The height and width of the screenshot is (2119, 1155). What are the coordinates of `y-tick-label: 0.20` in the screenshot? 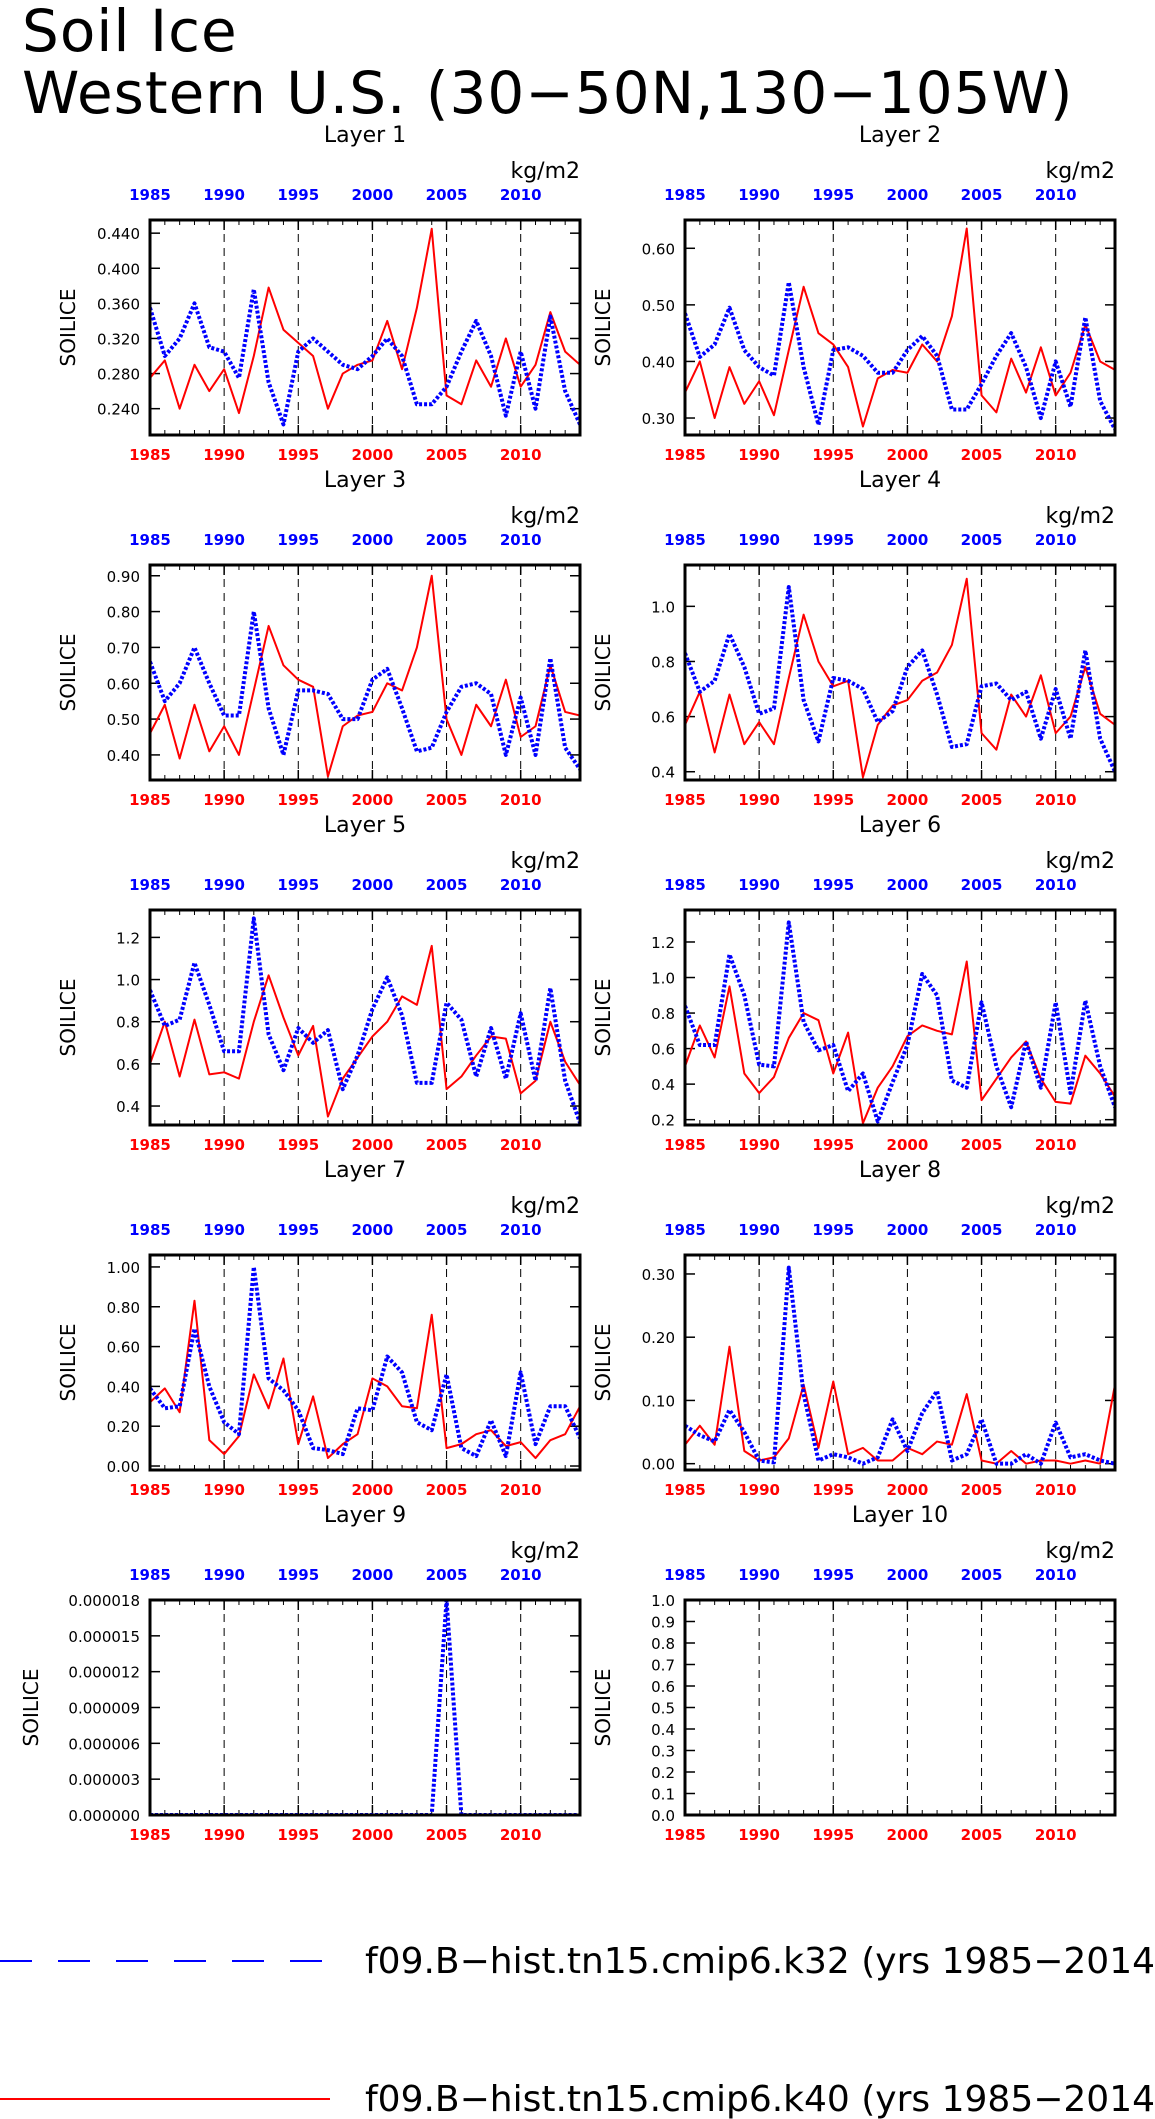 It's located at (658, 1338).